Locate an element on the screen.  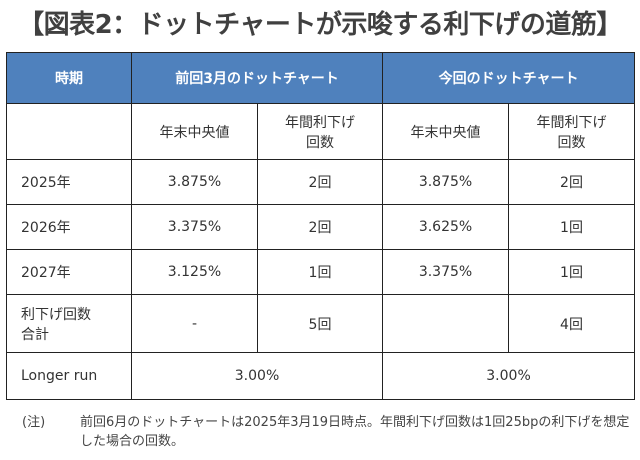
table-row: 2026年 3.375% 2回 3.625% 1回 is located at coordinates (321, 227).